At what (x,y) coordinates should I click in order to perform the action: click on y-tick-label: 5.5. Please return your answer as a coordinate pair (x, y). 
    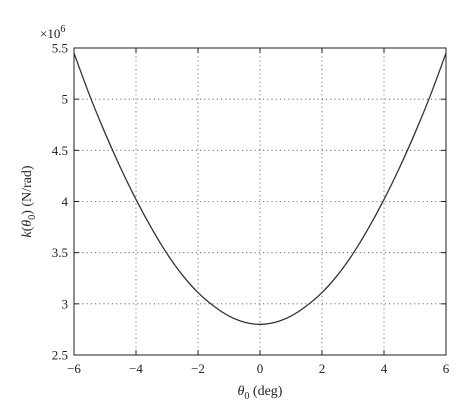
    Looking at the image, I should click on (60, 48).